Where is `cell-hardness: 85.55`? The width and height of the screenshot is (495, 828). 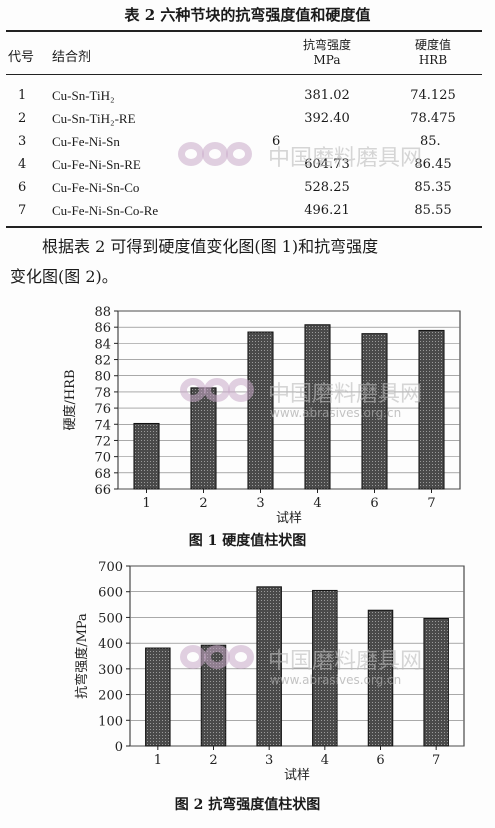 cell-hardness: 85.55 is located at coordinates (433, 210).